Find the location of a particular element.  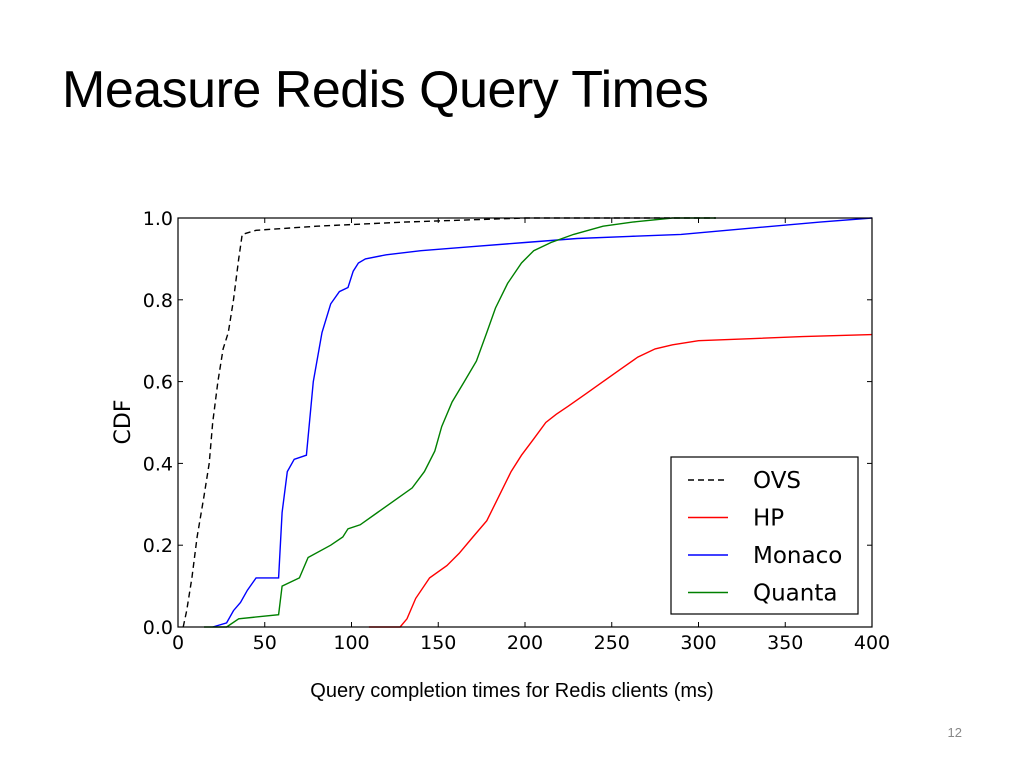

x-tick-label: 300 is located at coordinates (698, 643).